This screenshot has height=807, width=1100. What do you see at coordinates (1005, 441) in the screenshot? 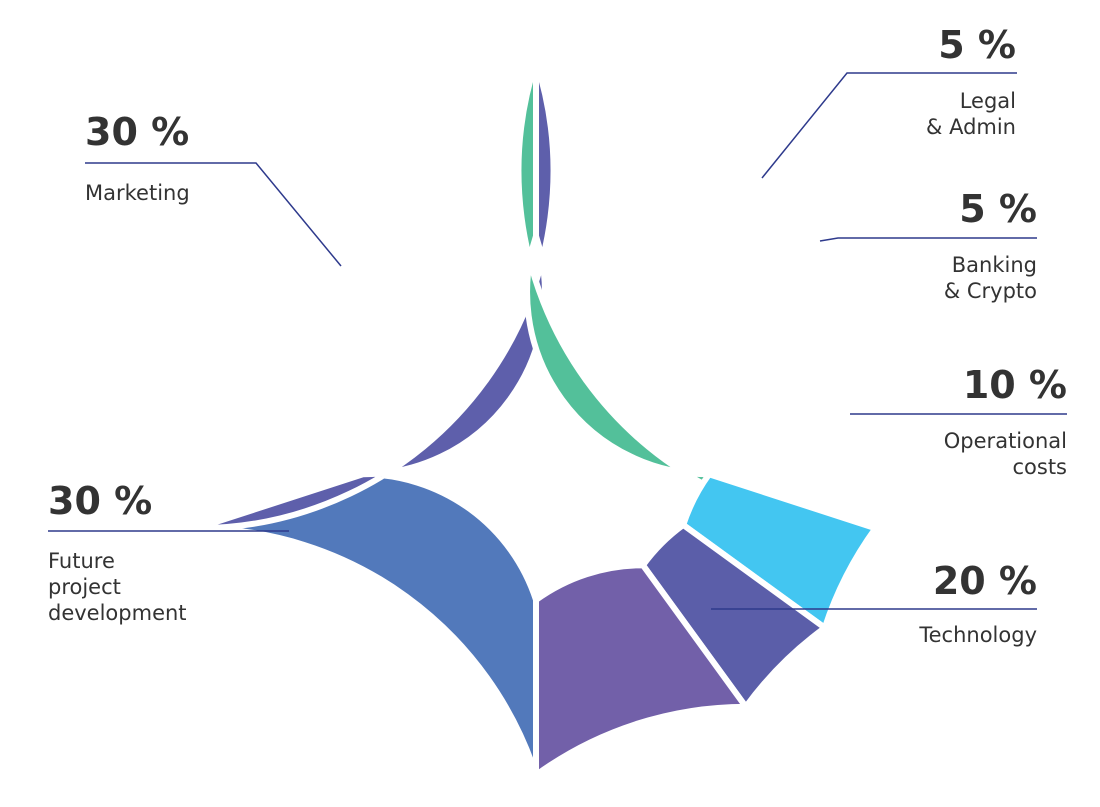
I see `category-label-line: Operational` at bounding box center [1005, 441].